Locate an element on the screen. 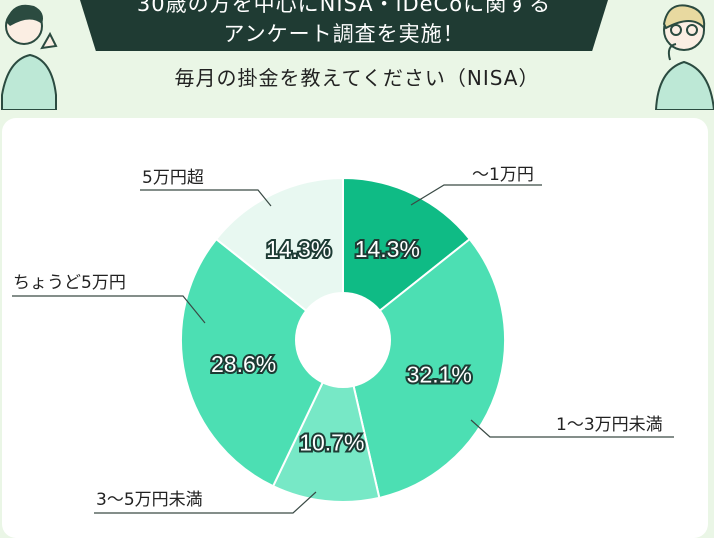  person-illustration-left is located at coordinates (29, 57).